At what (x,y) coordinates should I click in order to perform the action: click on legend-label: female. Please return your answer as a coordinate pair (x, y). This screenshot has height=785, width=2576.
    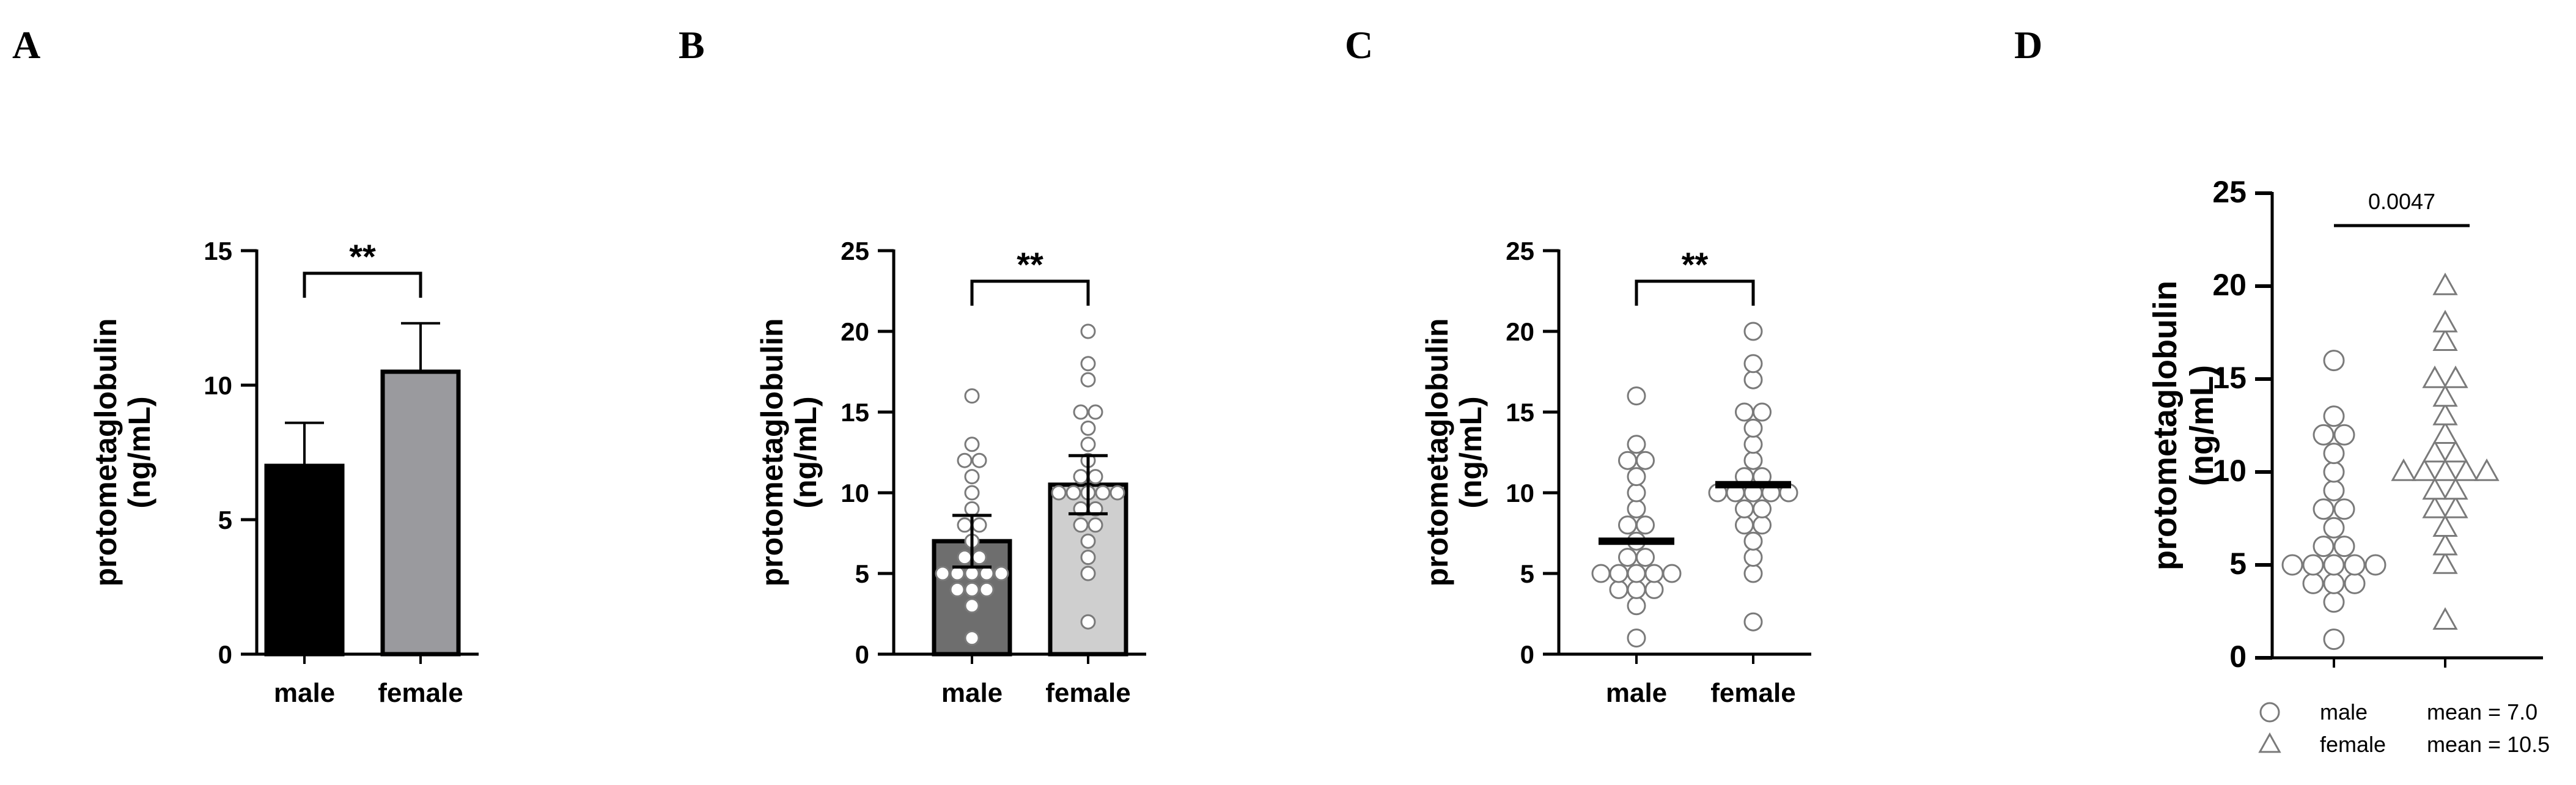
    Looking at the image, I should click on (2353, 744).